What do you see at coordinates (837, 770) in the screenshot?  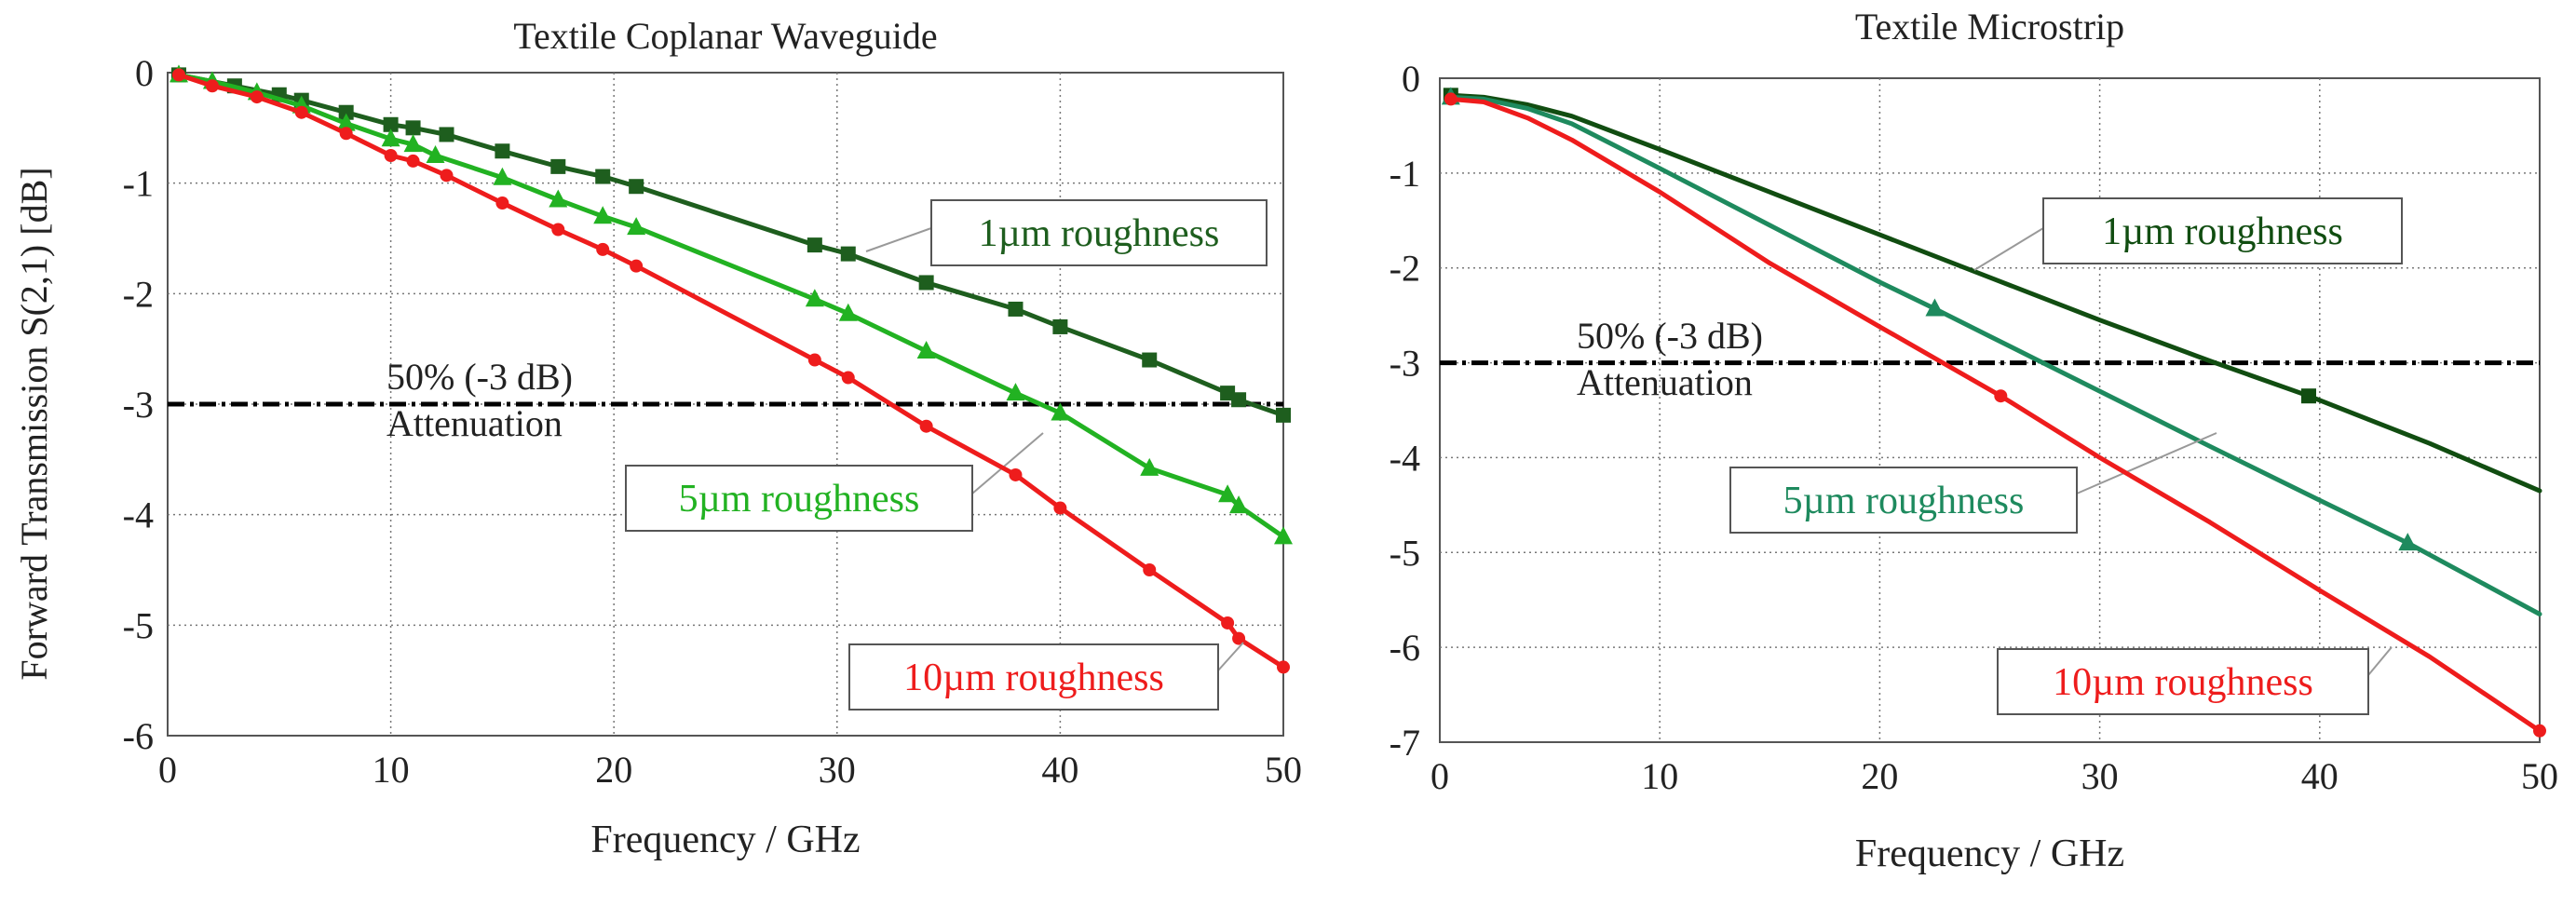 I see `x-tick-label: 30` at bounding box center [837, 770].